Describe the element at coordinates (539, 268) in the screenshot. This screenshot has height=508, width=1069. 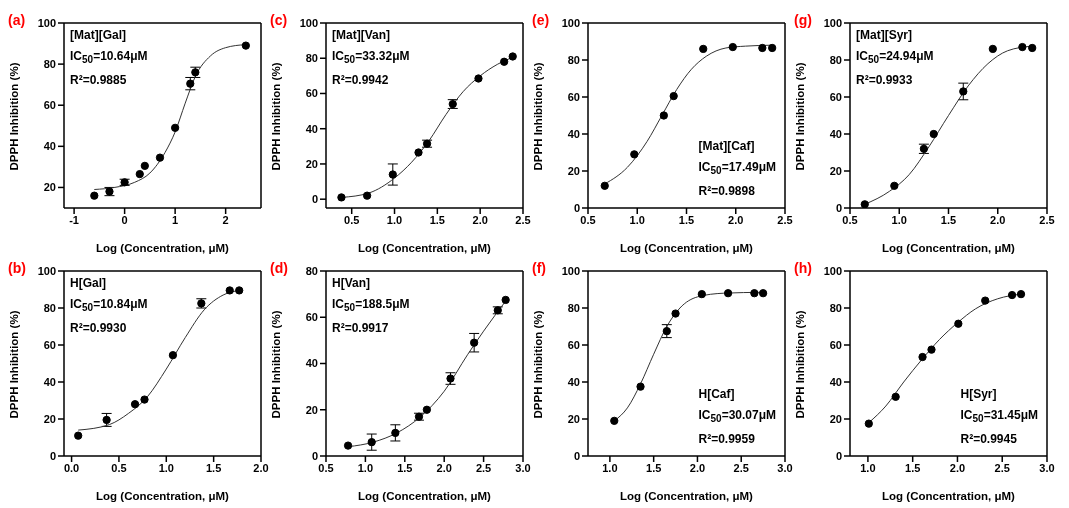
I see `chart-title: (f)` at that location.